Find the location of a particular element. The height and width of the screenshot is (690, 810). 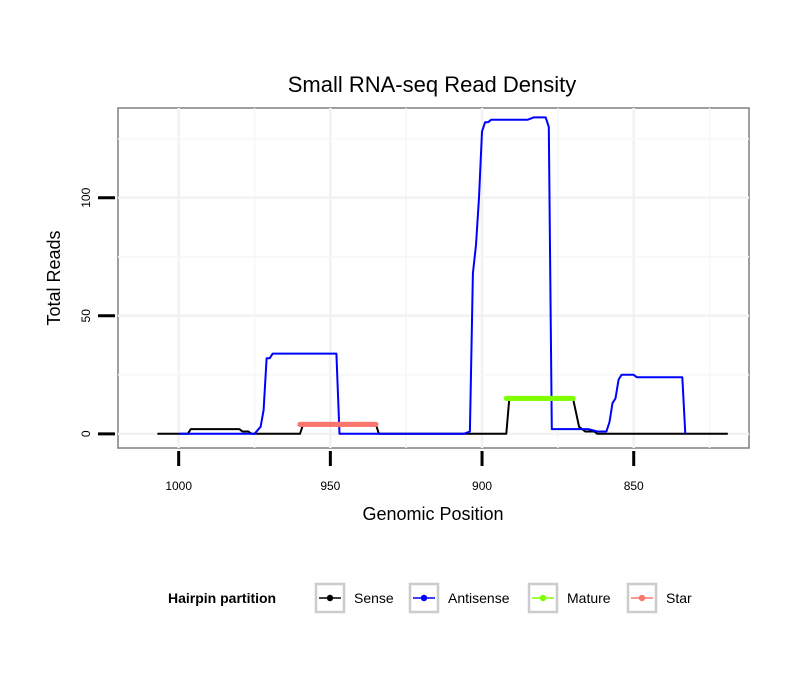

legend-label-antisense: Antisense is located at coordinates (479, 598).